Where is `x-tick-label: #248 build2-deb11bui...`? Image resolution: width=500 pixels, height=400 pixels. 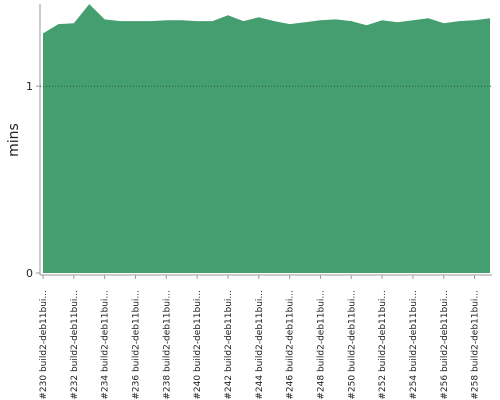
x-tick-label: #248 build2-deb11bui... is located at coordinates (321, 345).